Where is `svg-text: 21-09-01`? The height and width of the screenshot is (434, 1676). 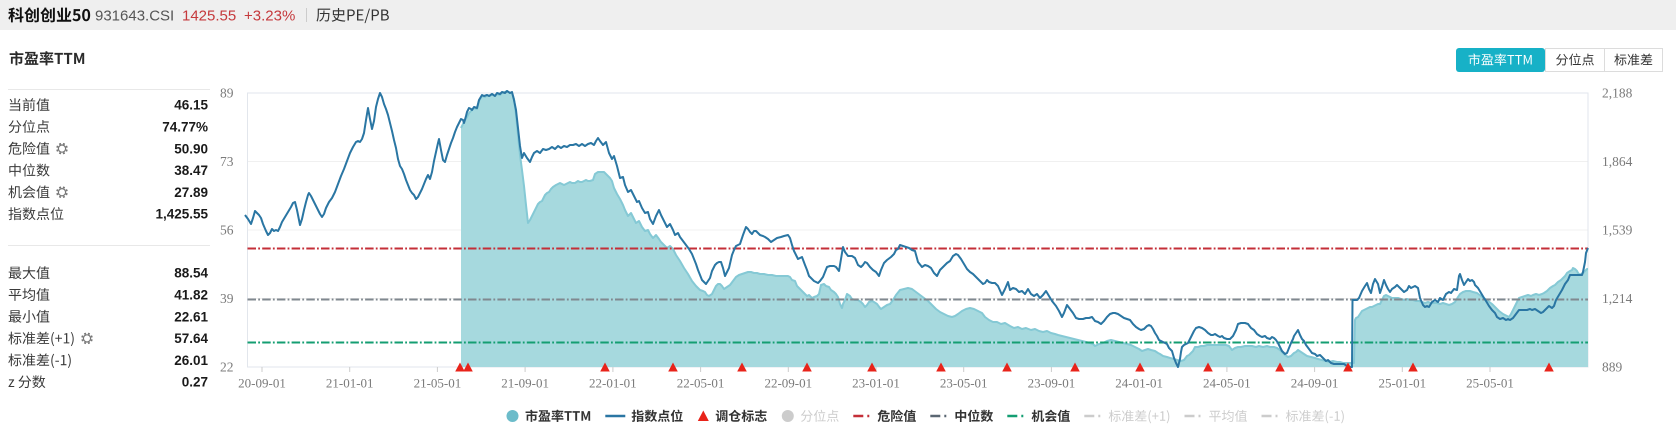
svg-text: 21-09-01 is located at coordinates (525, 383).